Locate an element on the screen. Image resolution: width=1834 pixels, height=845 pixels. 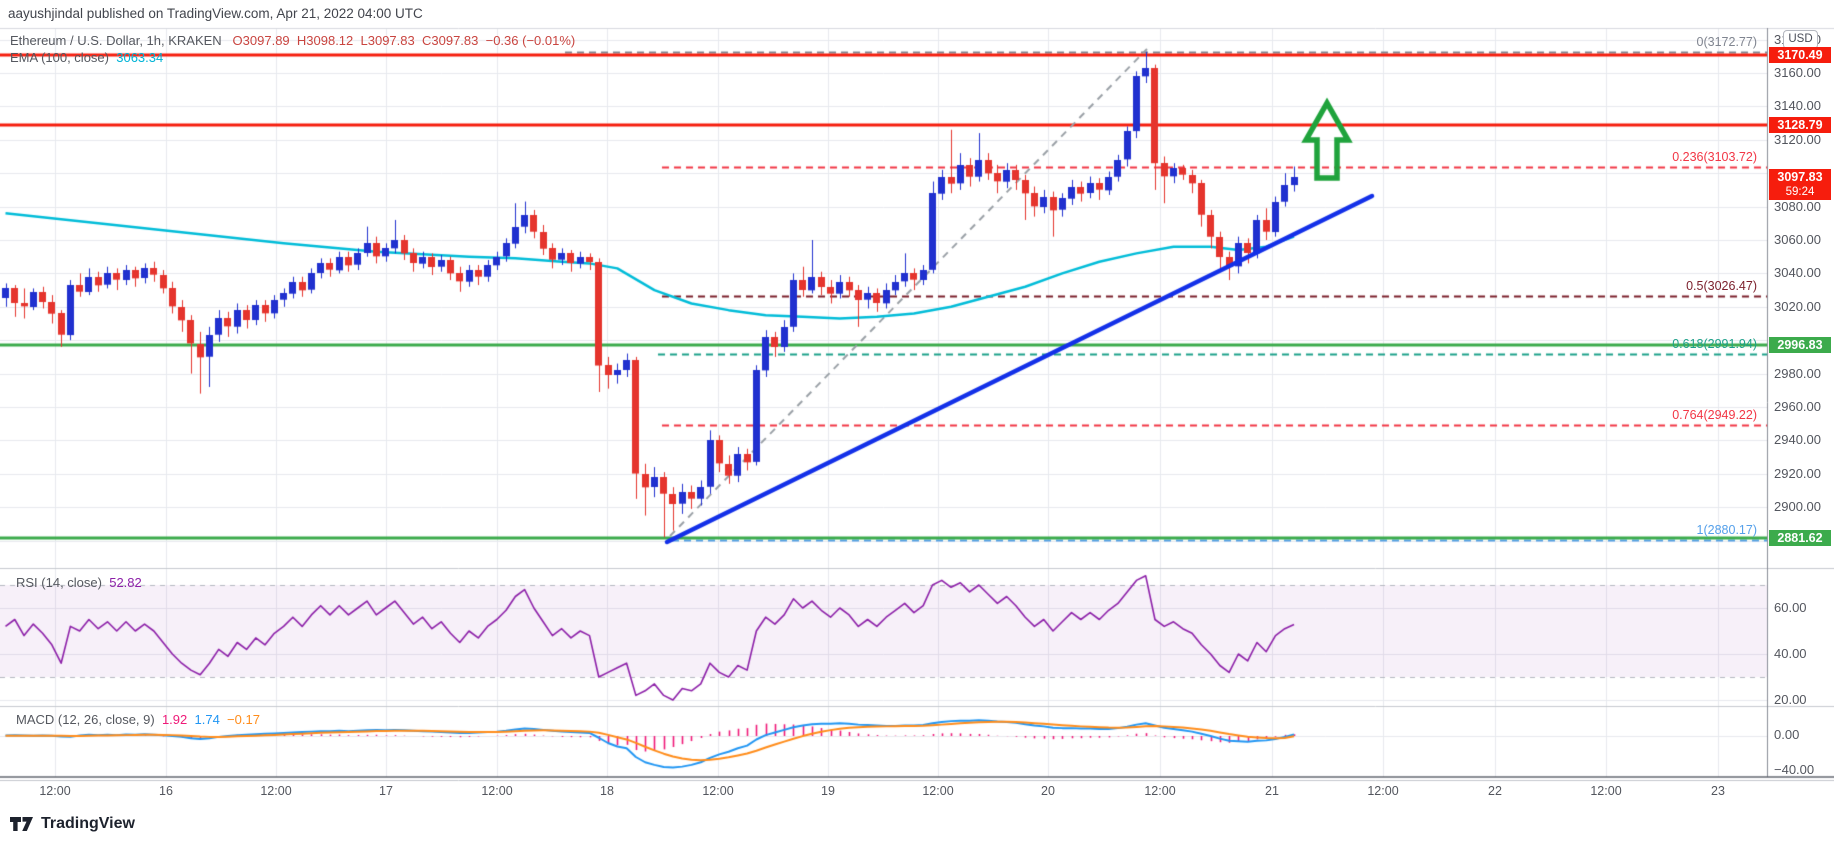
fib-level-label: 1(2880.17) is located at coordinates (1726, 530).